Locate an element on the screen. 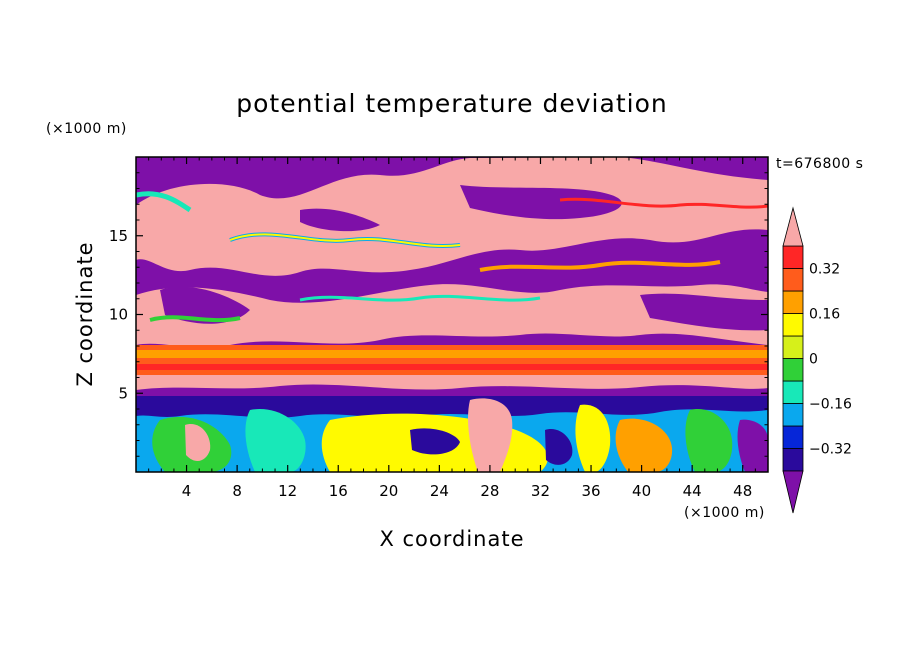 This screenshot has width=904, height=654. x-tick-label: 12 is located at coordinates (287, 491).